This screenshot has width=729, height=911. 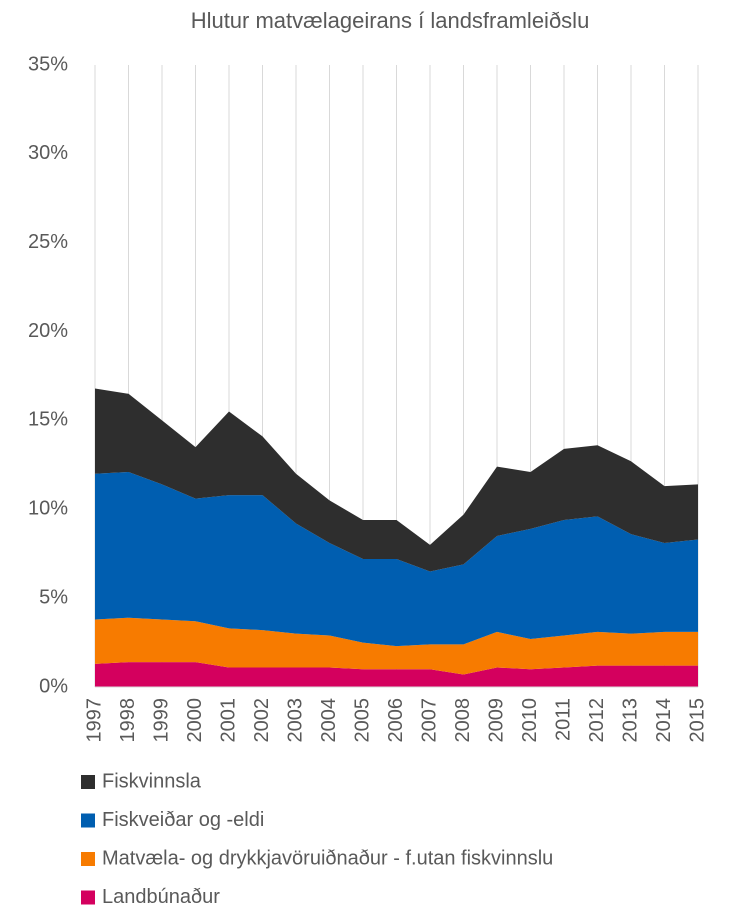 What do you see at coordinates (295, 720) in the screenshot?
I see `x-tick-label: 2003` at bounding box center [295, 720].